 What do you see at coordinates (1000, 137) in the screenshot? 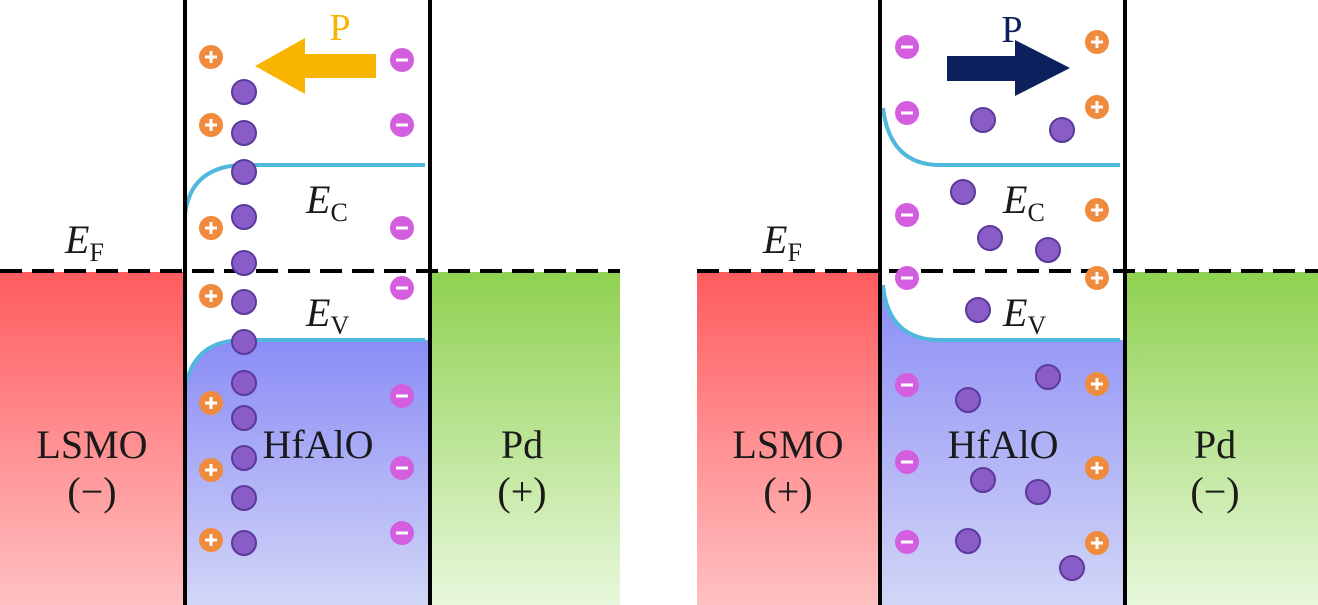
I see `conduction-band` at bounding box center [1000, 137].